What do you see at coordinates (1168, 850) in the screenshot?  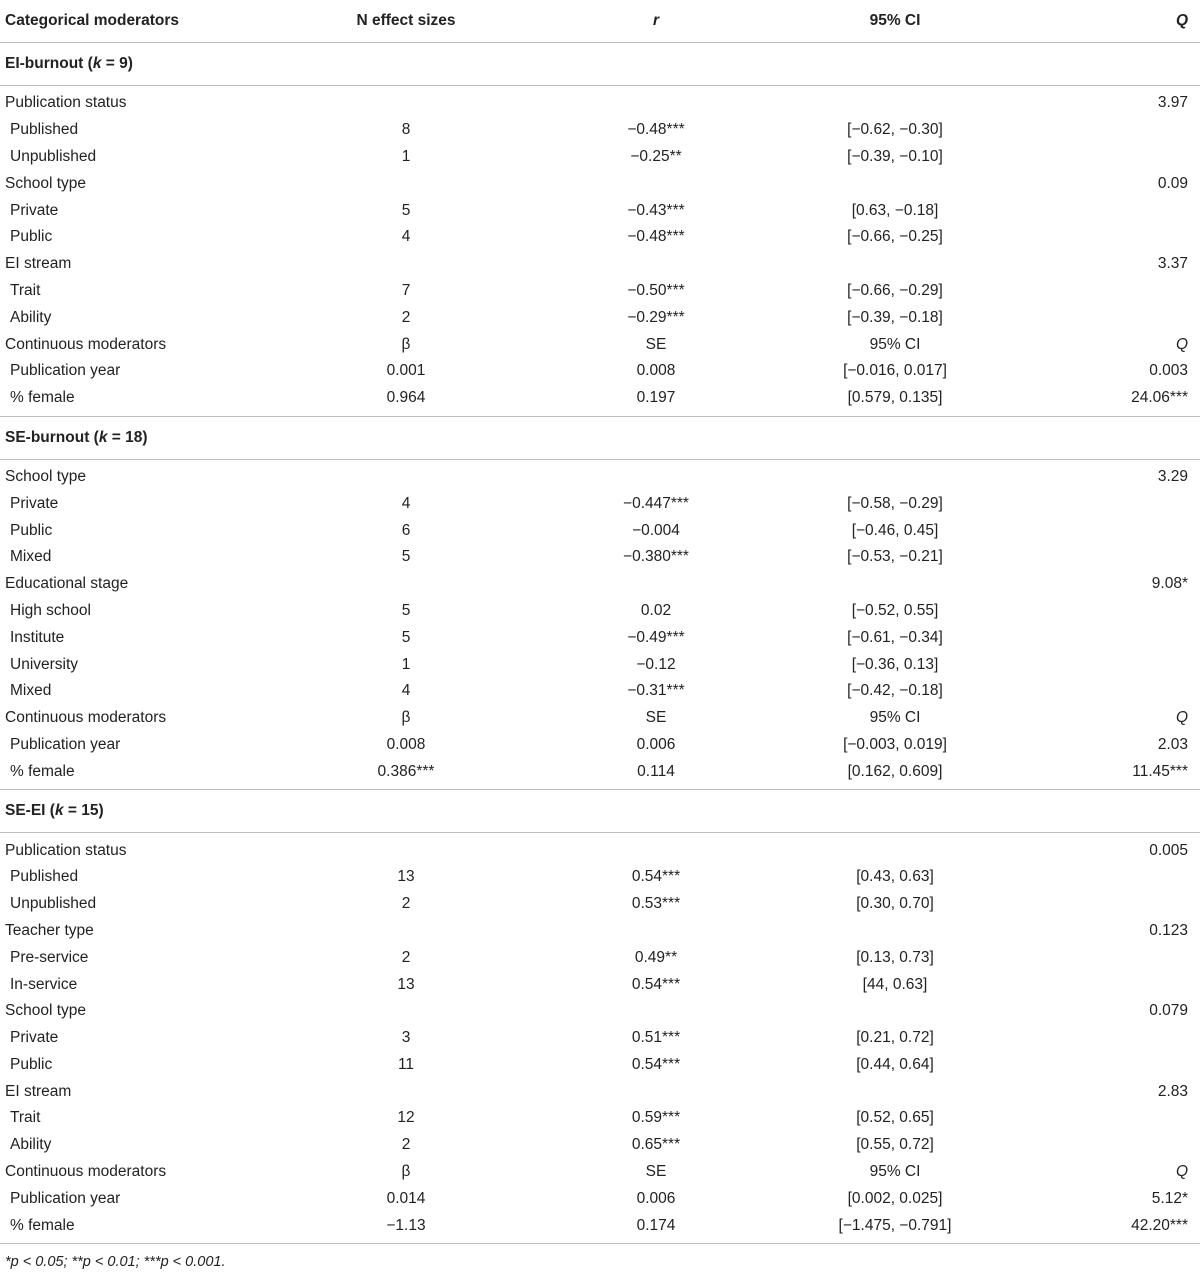 I see `cell-q: 0.005` at bounding box center [1168, 850].